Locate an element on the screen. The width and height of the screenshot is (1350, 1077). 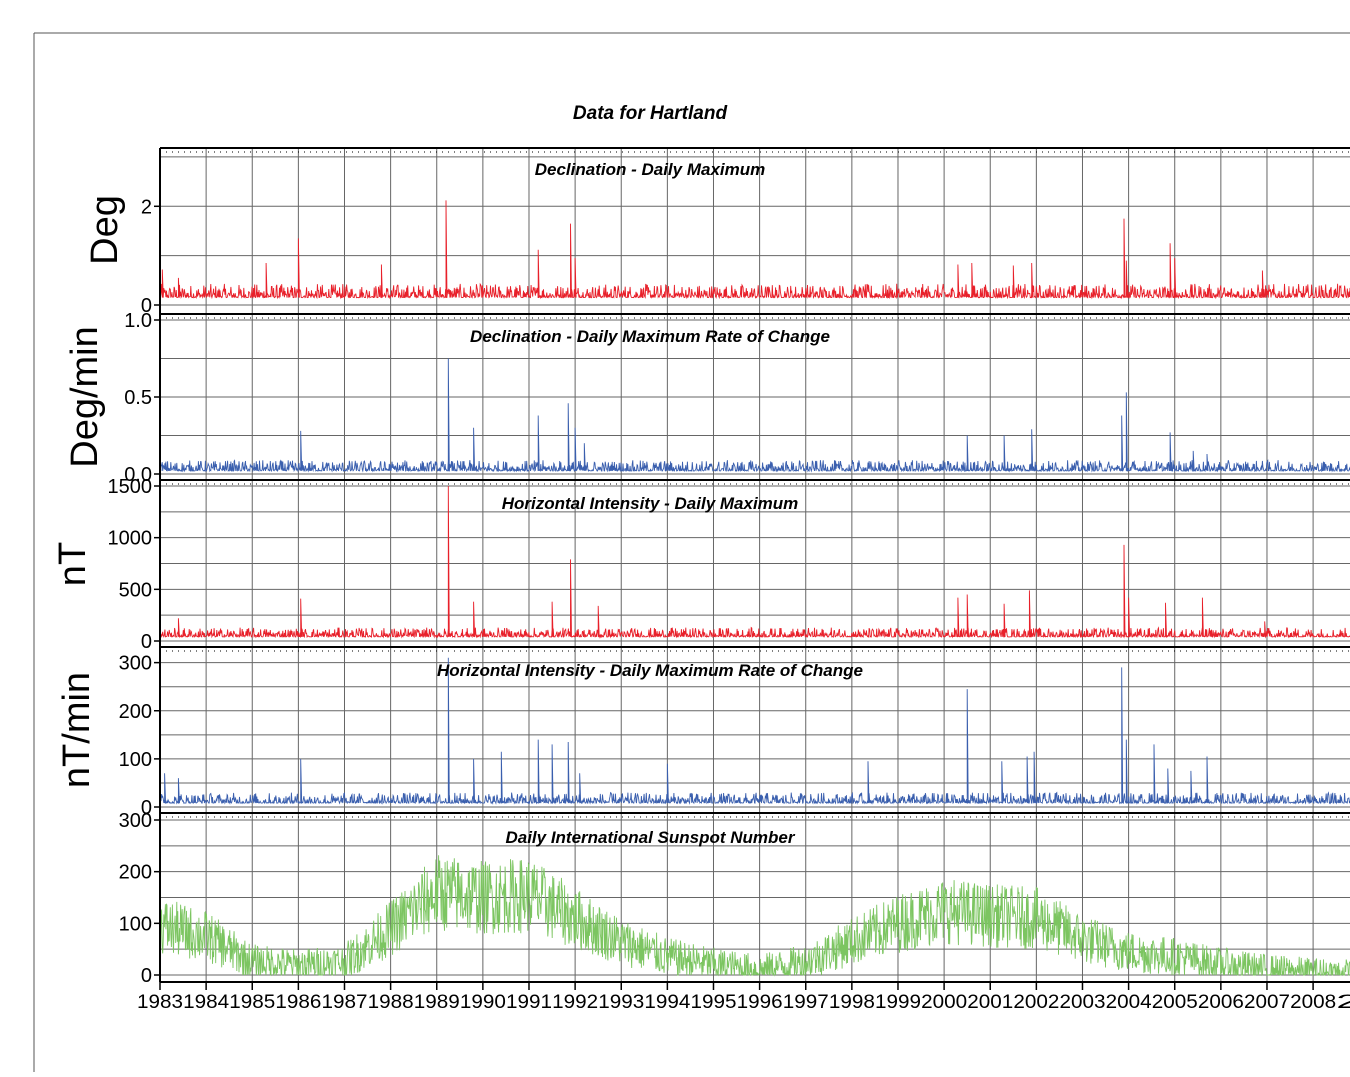
y-tick-label: 2 is located at coordinates (146, 207).